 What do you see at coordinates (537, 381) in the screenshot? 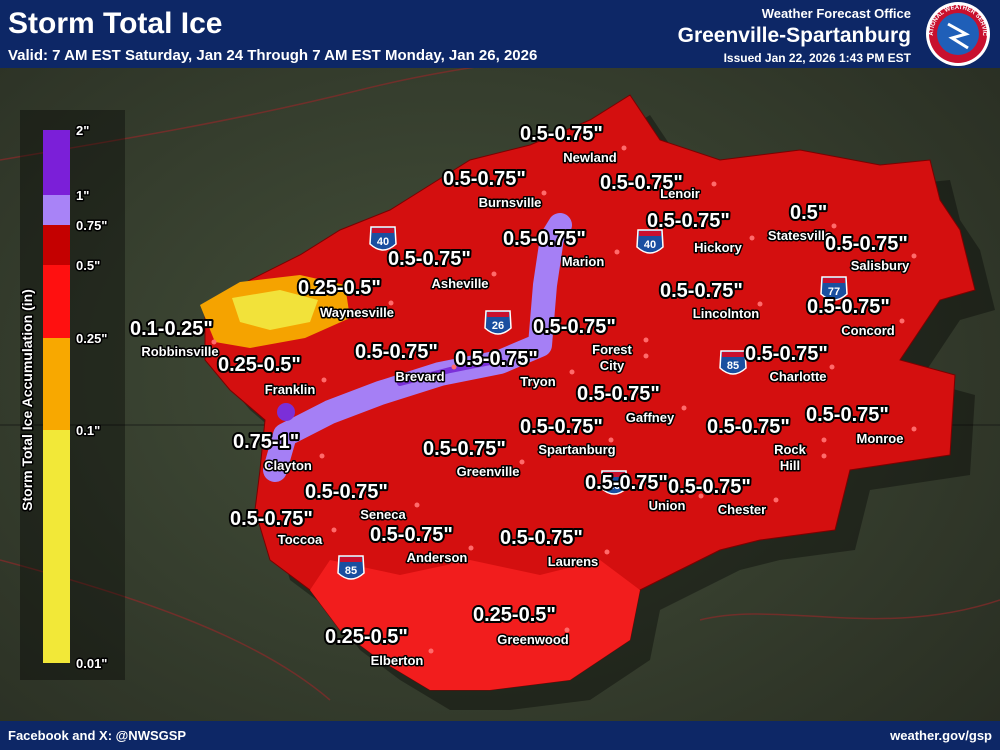
I see `city-label: Tryon` at bounding box center [537, 381].